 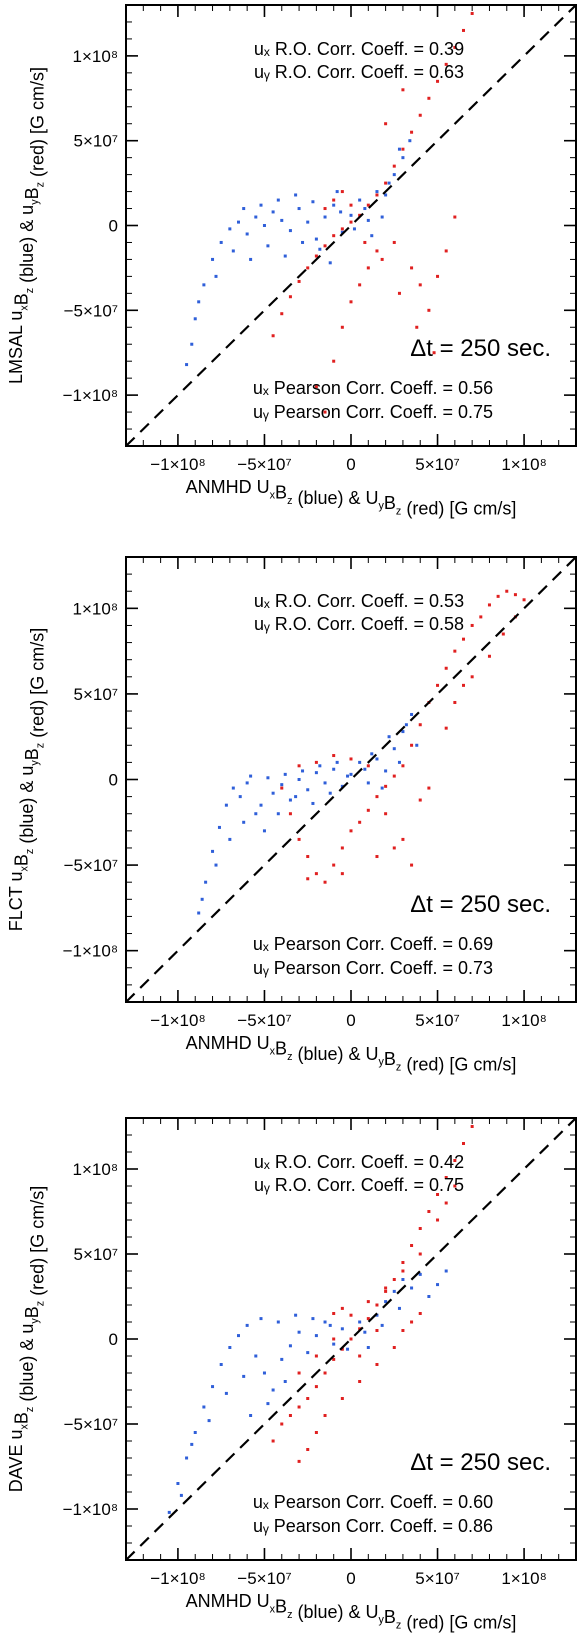 What do you see at coordinates (359, 624) in the screenshot?
I see `ro-corr-uy-label: uᵧ R.O. Corr. Coeff. = 0.58` at bounding box center [359, 624].